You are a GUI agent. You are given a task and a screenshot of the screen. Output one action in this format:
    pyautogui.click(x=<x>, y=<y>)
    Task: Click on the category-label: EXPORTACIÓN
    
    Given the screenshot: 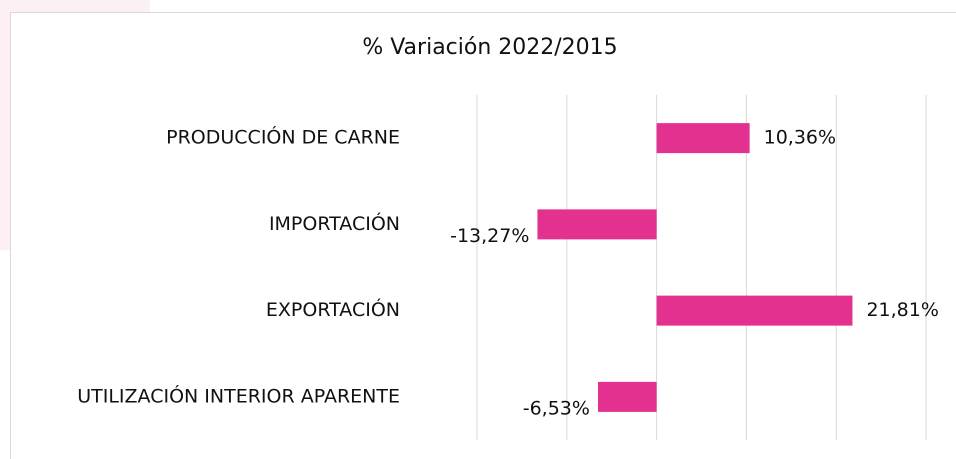 What is the action you would take?
    pyautogui.click(x=333, y=309)
    